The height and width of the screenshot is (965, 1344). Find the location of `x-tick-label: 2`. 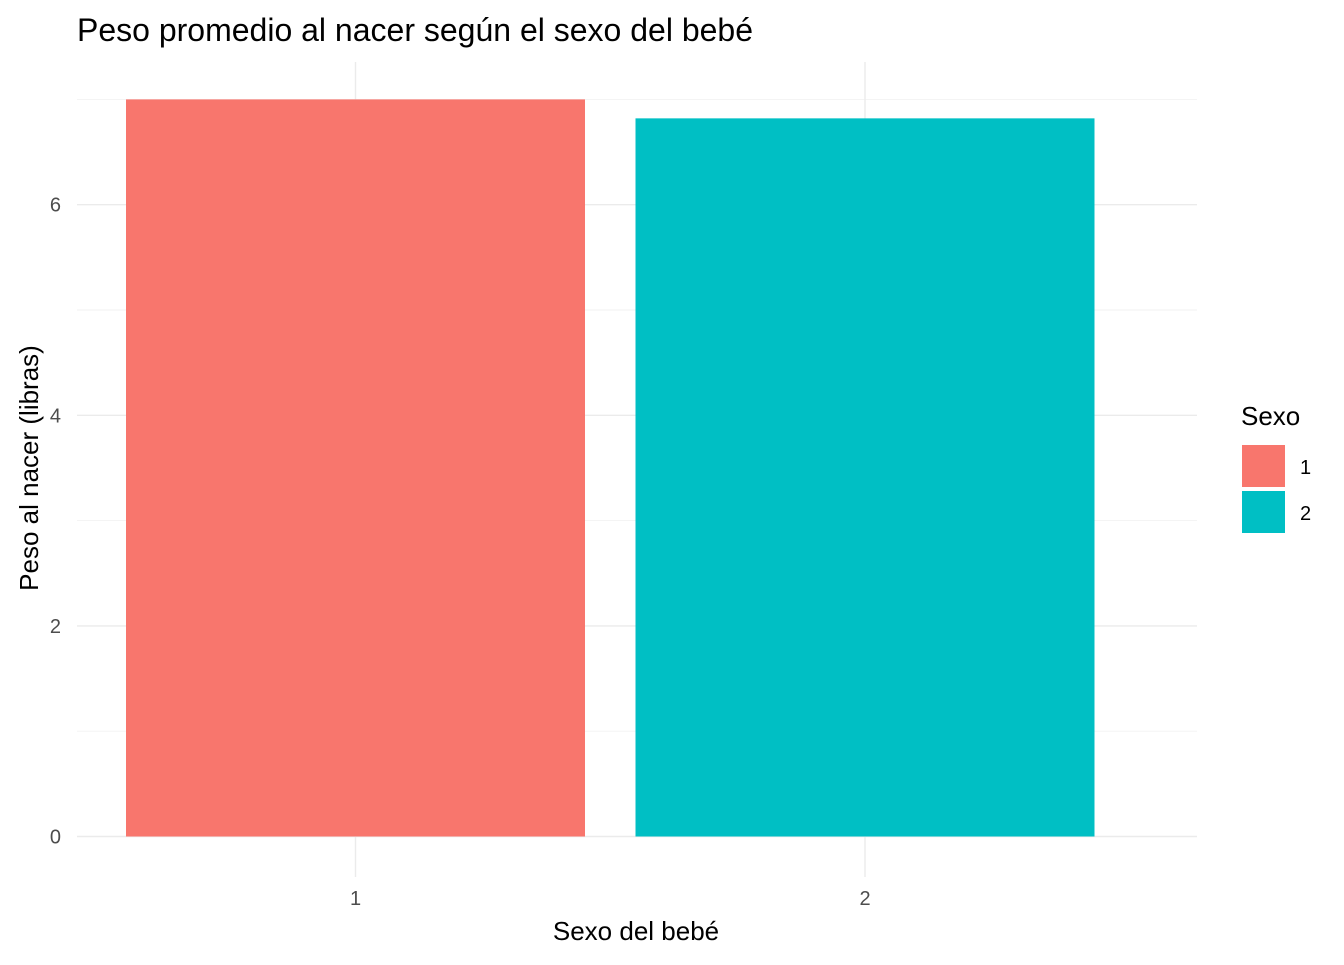

x-tick-label: 2 is located at coordinates (864, 899).